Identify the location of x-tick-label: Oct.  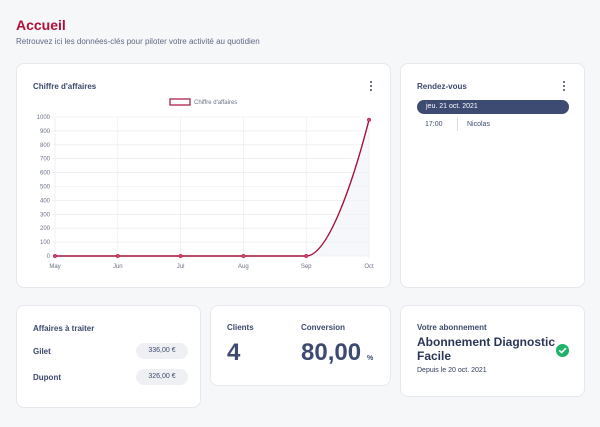
(369, 267).